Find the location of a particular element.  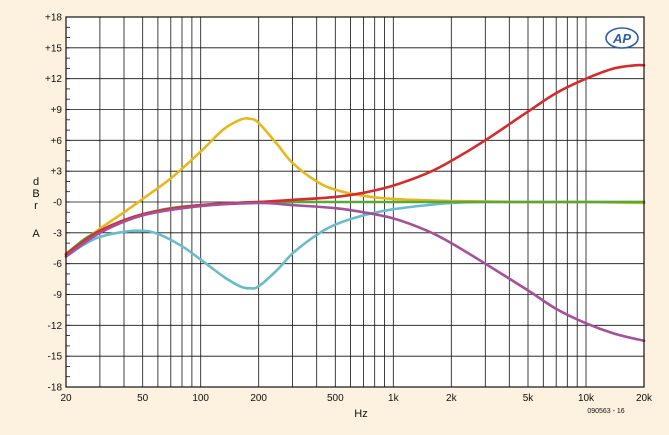

y-axis-label: dBr A is located at coordinates (36, 208).